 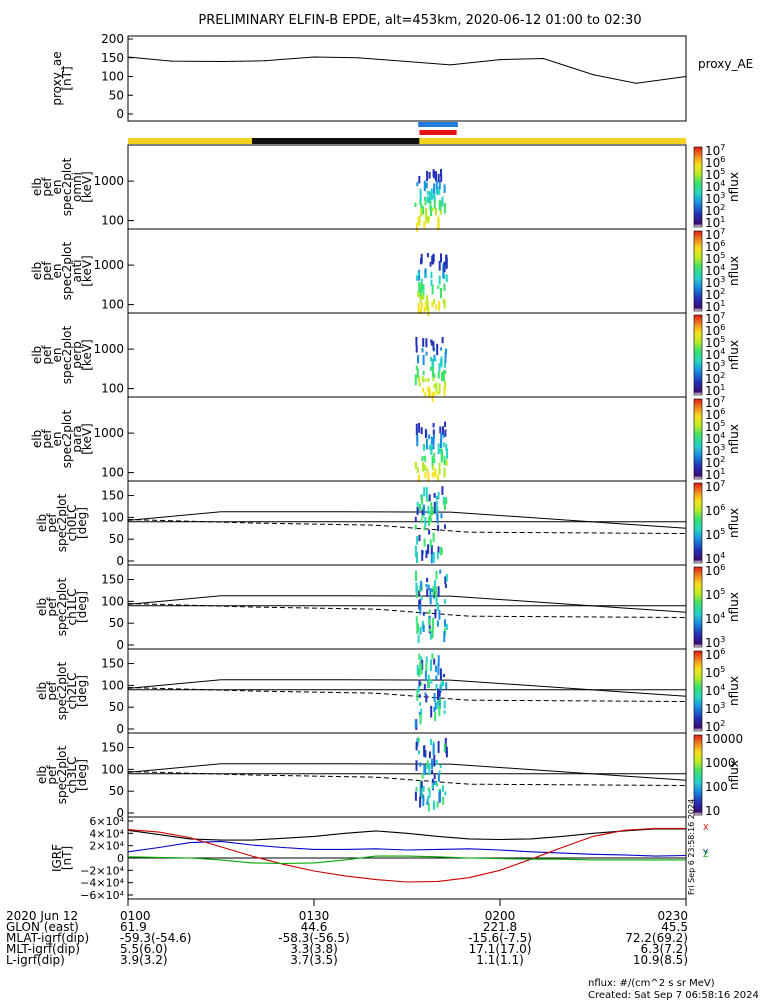 What do you see at coordinates (67, 186) in the screenshot?
I see `y-label-line: spec2plot` at bounding box center [67, 186].